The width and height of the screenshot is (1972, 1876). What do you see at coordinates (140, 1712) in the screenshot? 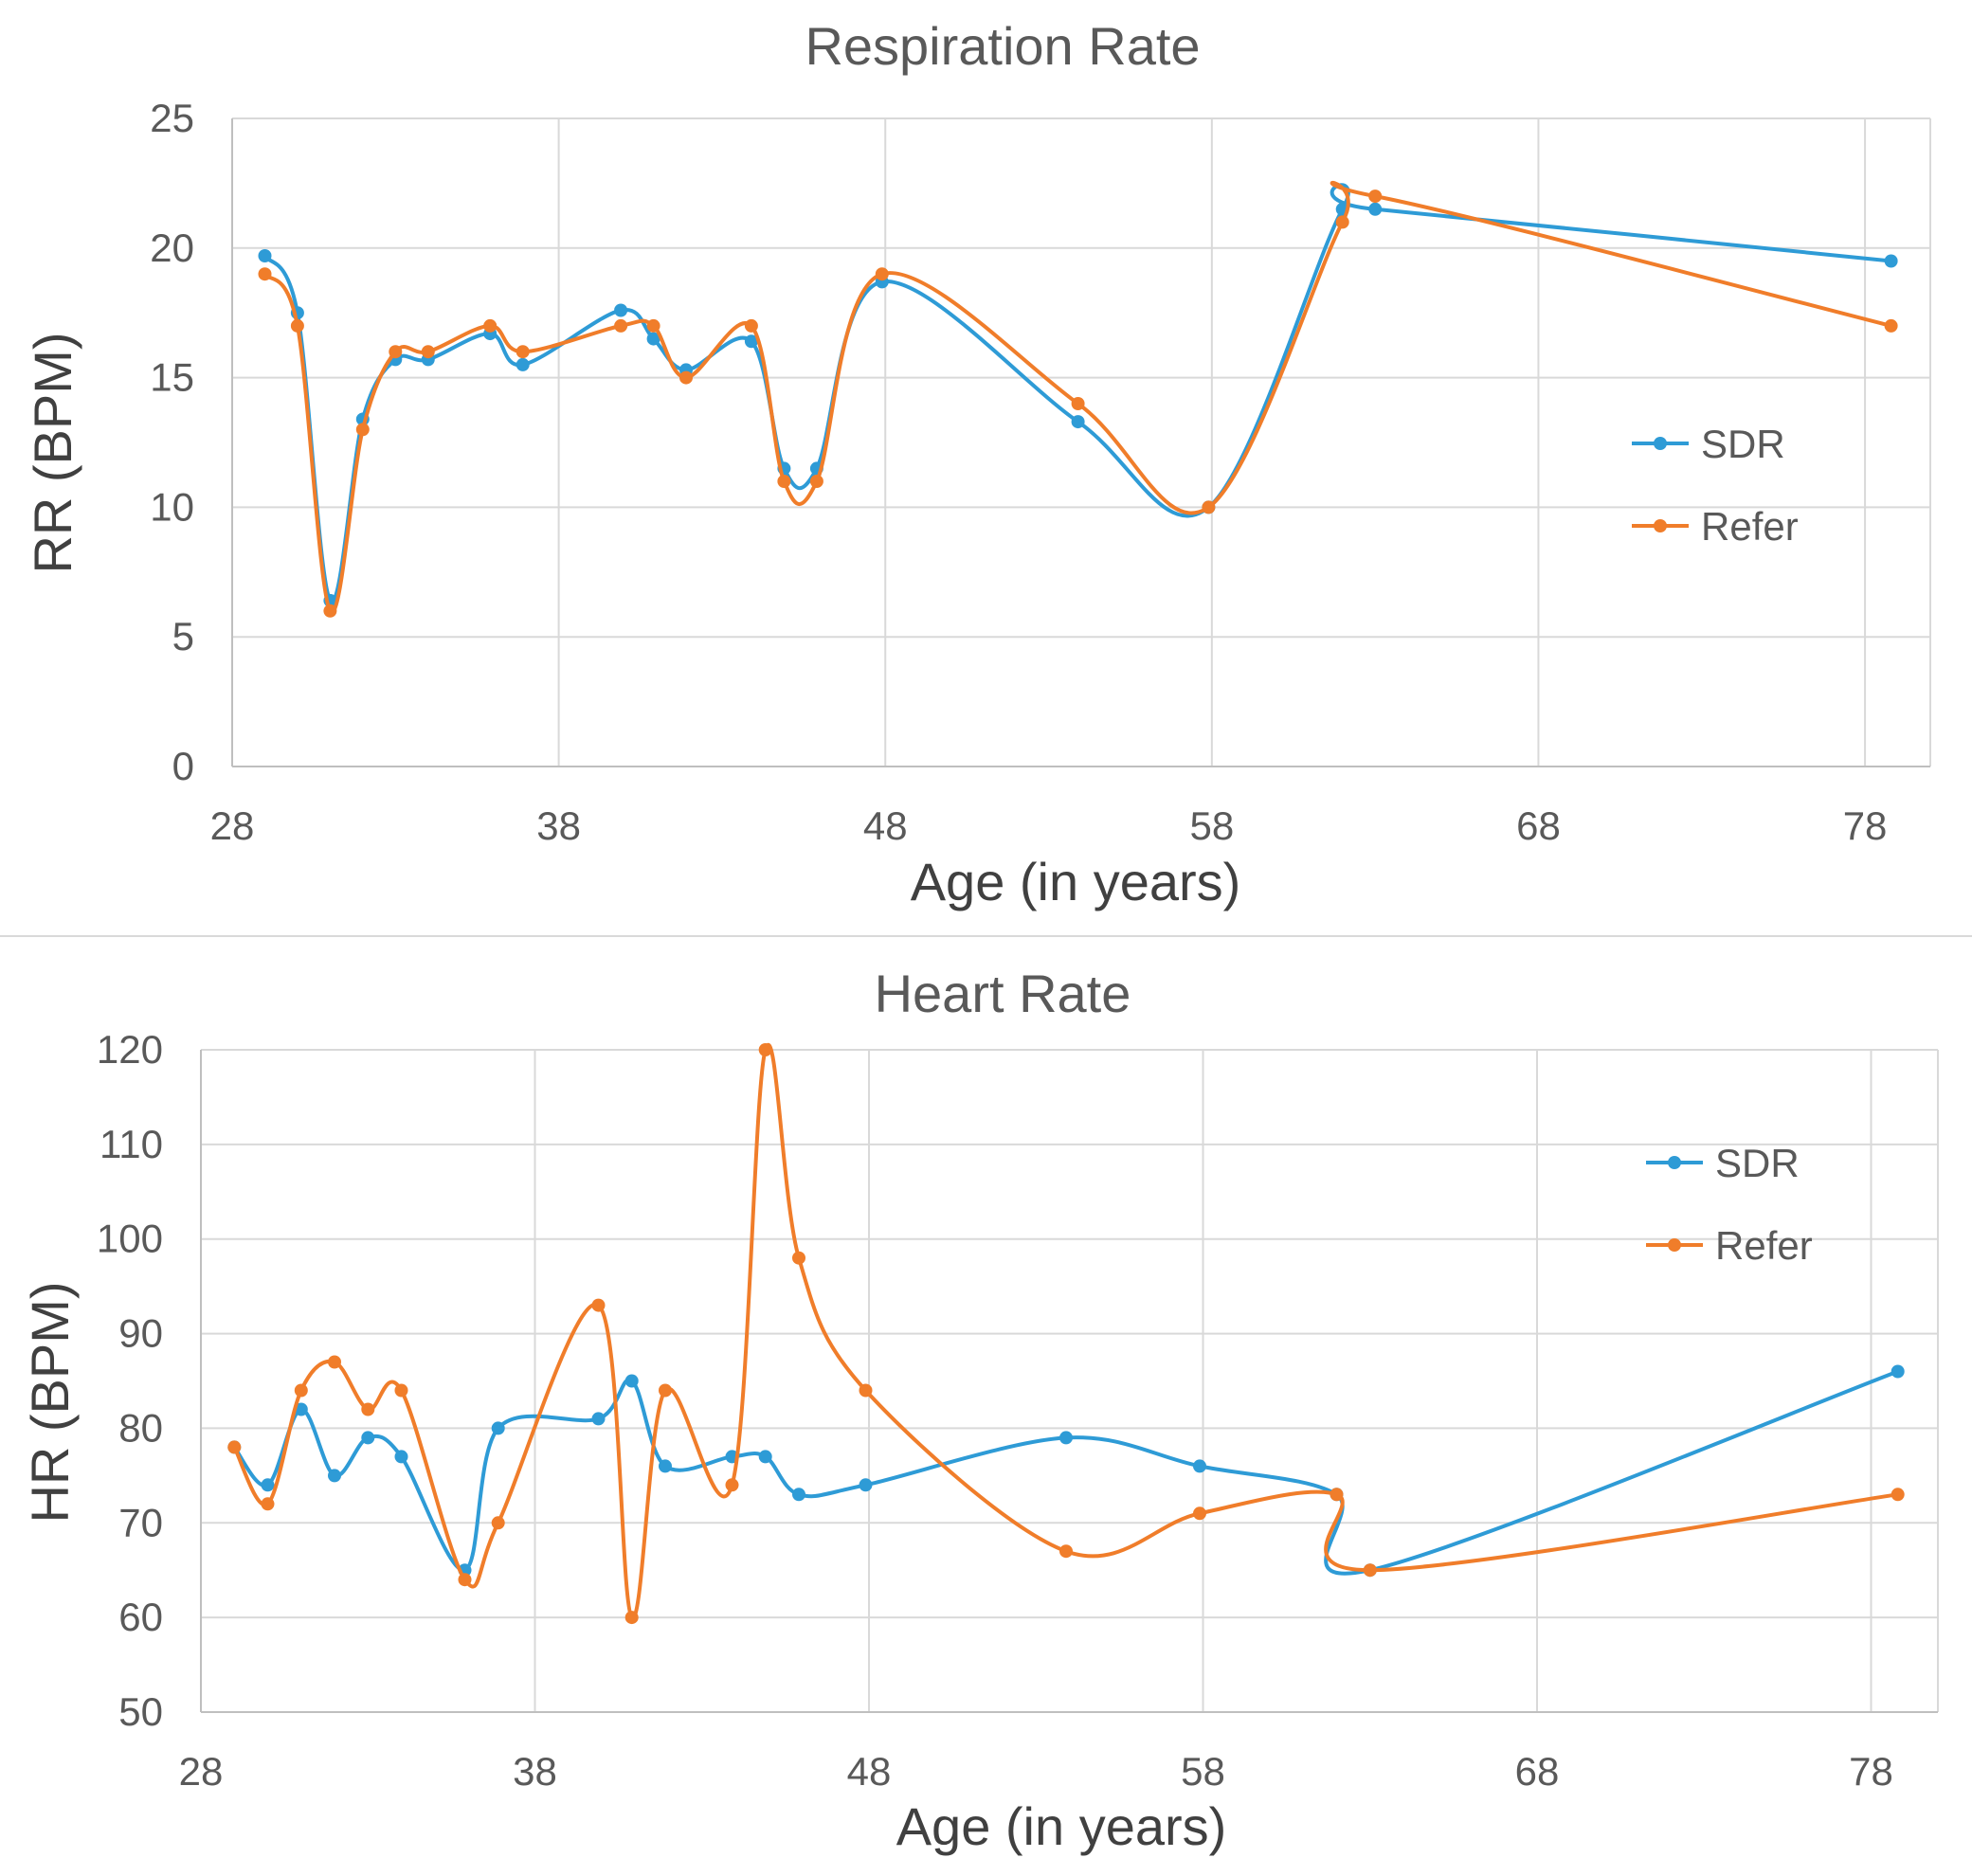
I see `y-tick-label: 50` at bounding box center [140, 1712].